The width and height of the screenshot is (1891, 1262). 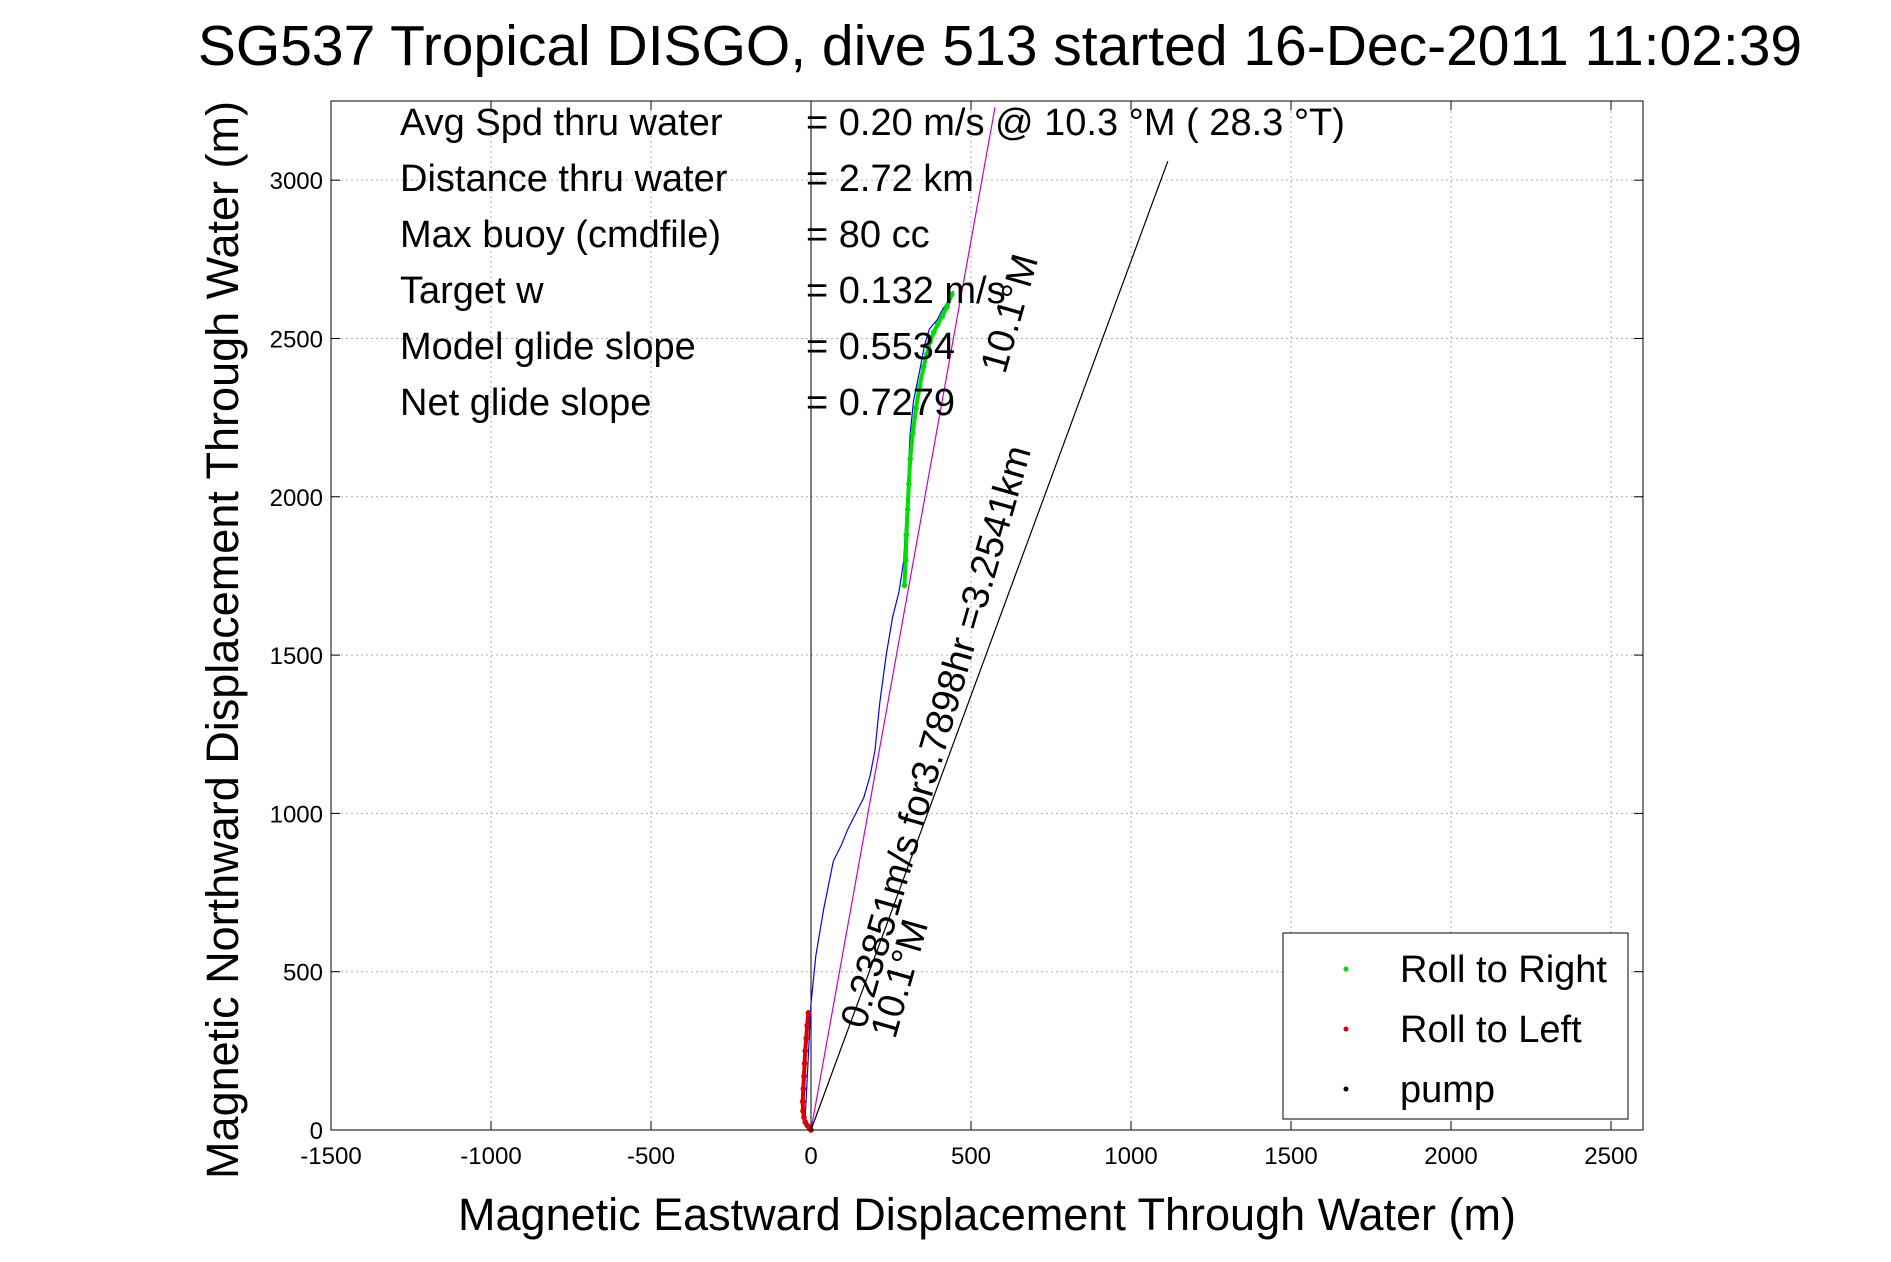 What do you see at coordinates (1491, 1030) in the screenshot?
I see `legend-label: Roll to Left` at bounding box center [1491, 1030].